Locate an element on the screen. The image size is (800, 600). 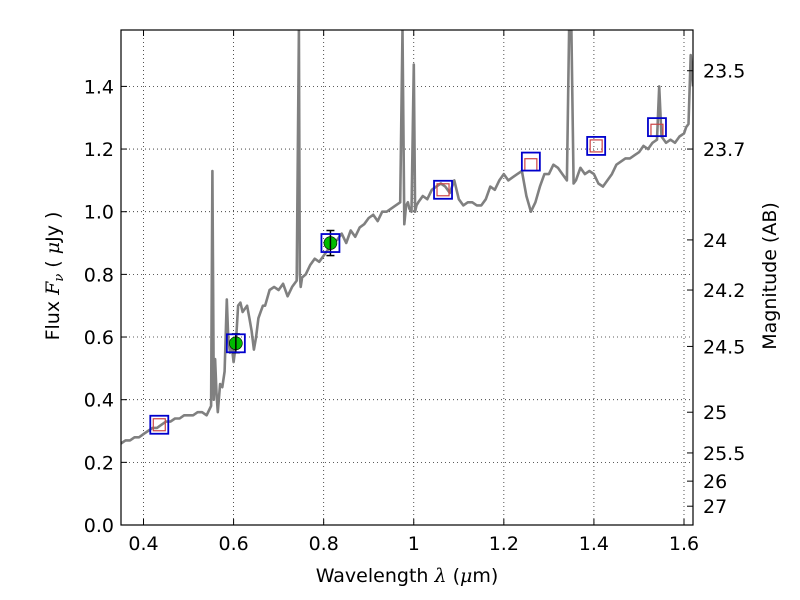
magnitude-tick-label: 25 is located at coordinates (715, 413).